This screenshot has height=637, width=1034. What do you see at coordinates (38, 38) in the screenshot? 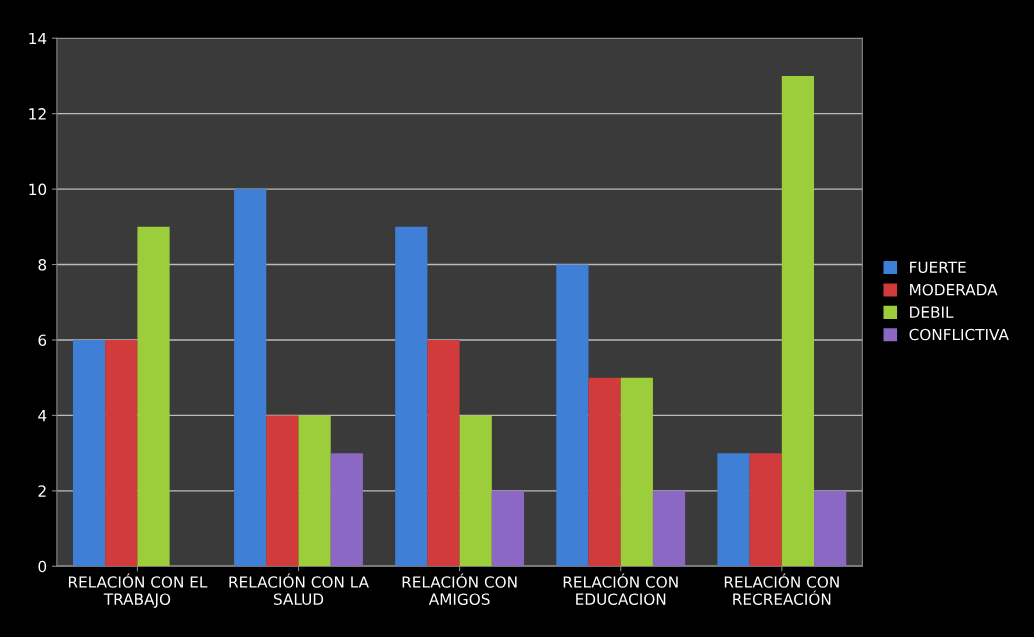
I see `y-tick-label: 14` at bounding box center [38, 38].